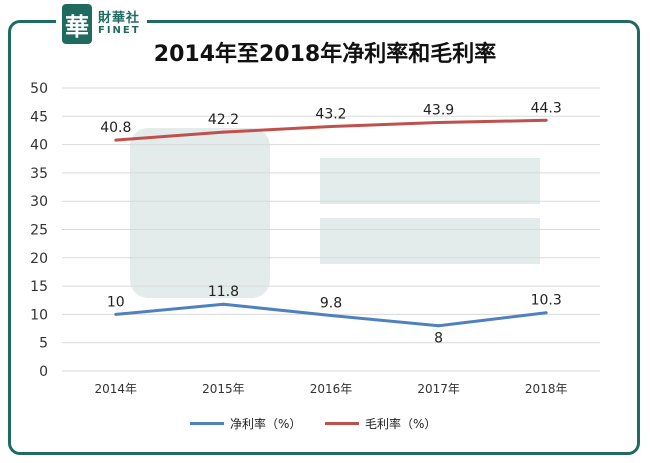 The height and width of the screenshot is (463, 650). What do you see at coordinates (546, 301) in the screenshot?
I see `data-label-net-margin: 10.3` at bounding box center [546, 301].